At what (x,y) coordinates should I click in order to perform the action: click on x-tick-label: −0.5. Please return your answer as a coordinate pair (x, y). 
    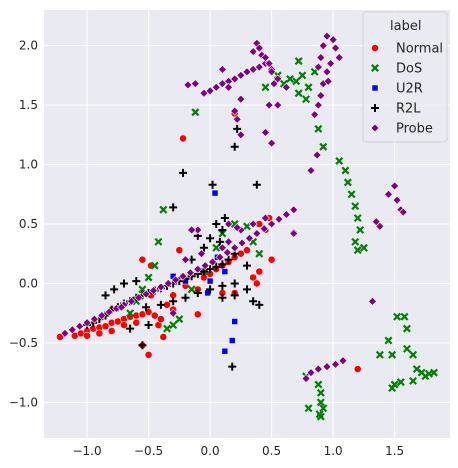
    Looking at the image, I should click on (148, 451).